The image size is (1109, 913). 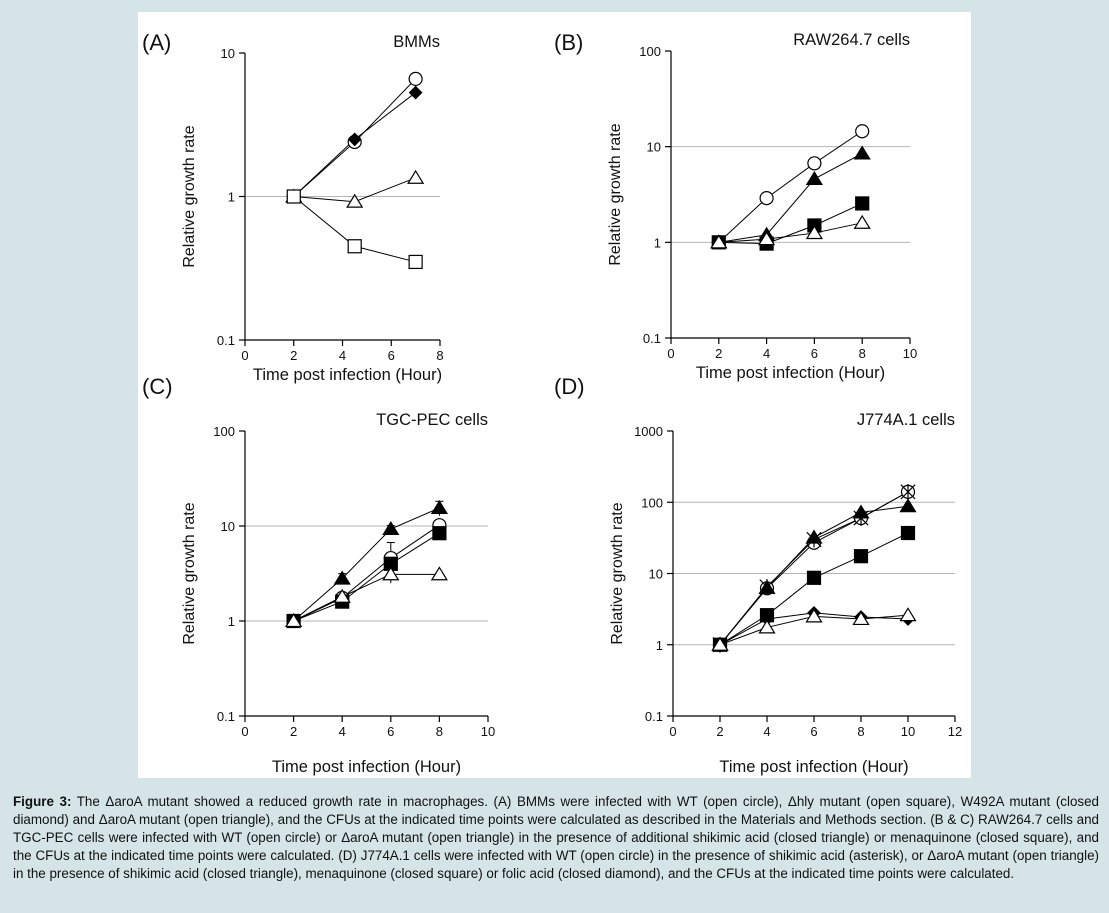 What do you see at coordinates (569, 386) in the screenshot?
I see `panel-label: (D)` at bounding box center [569, 386].